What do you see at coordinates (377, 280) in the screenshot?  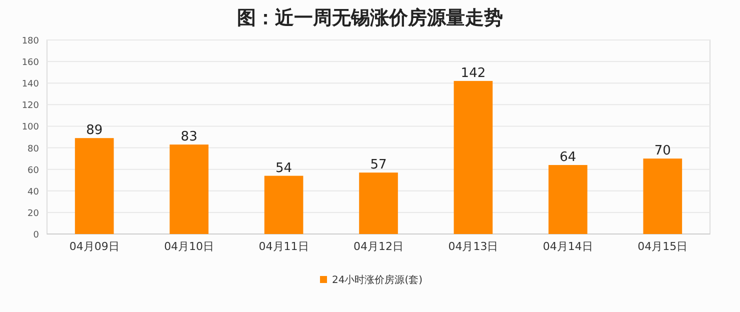 I see `legend-label: 24小时涨价房源(套)` at bounding box center [377, 280].